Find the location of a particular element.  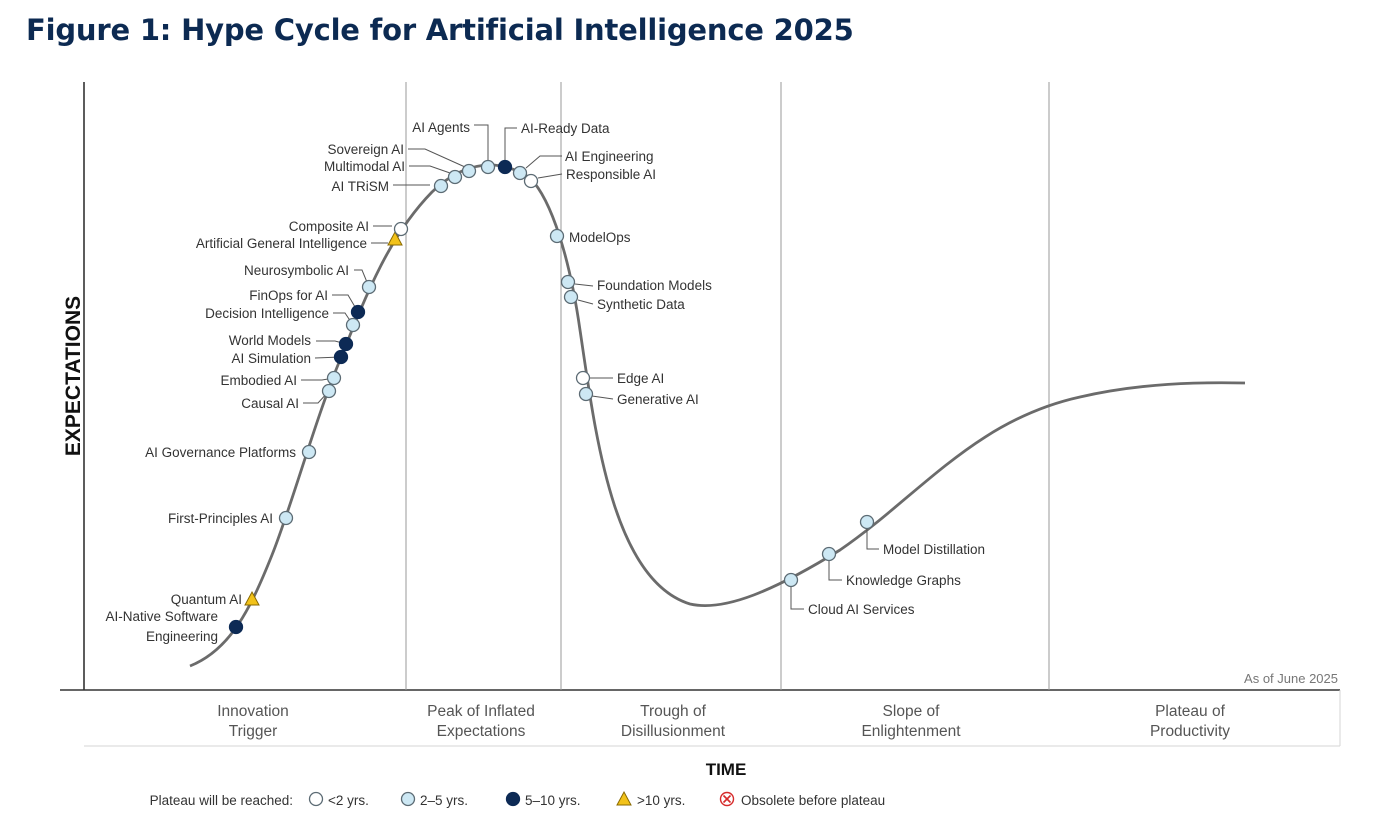

legend-label-obsolete: Obsolete before plateau is located at coordinates (813, 800).